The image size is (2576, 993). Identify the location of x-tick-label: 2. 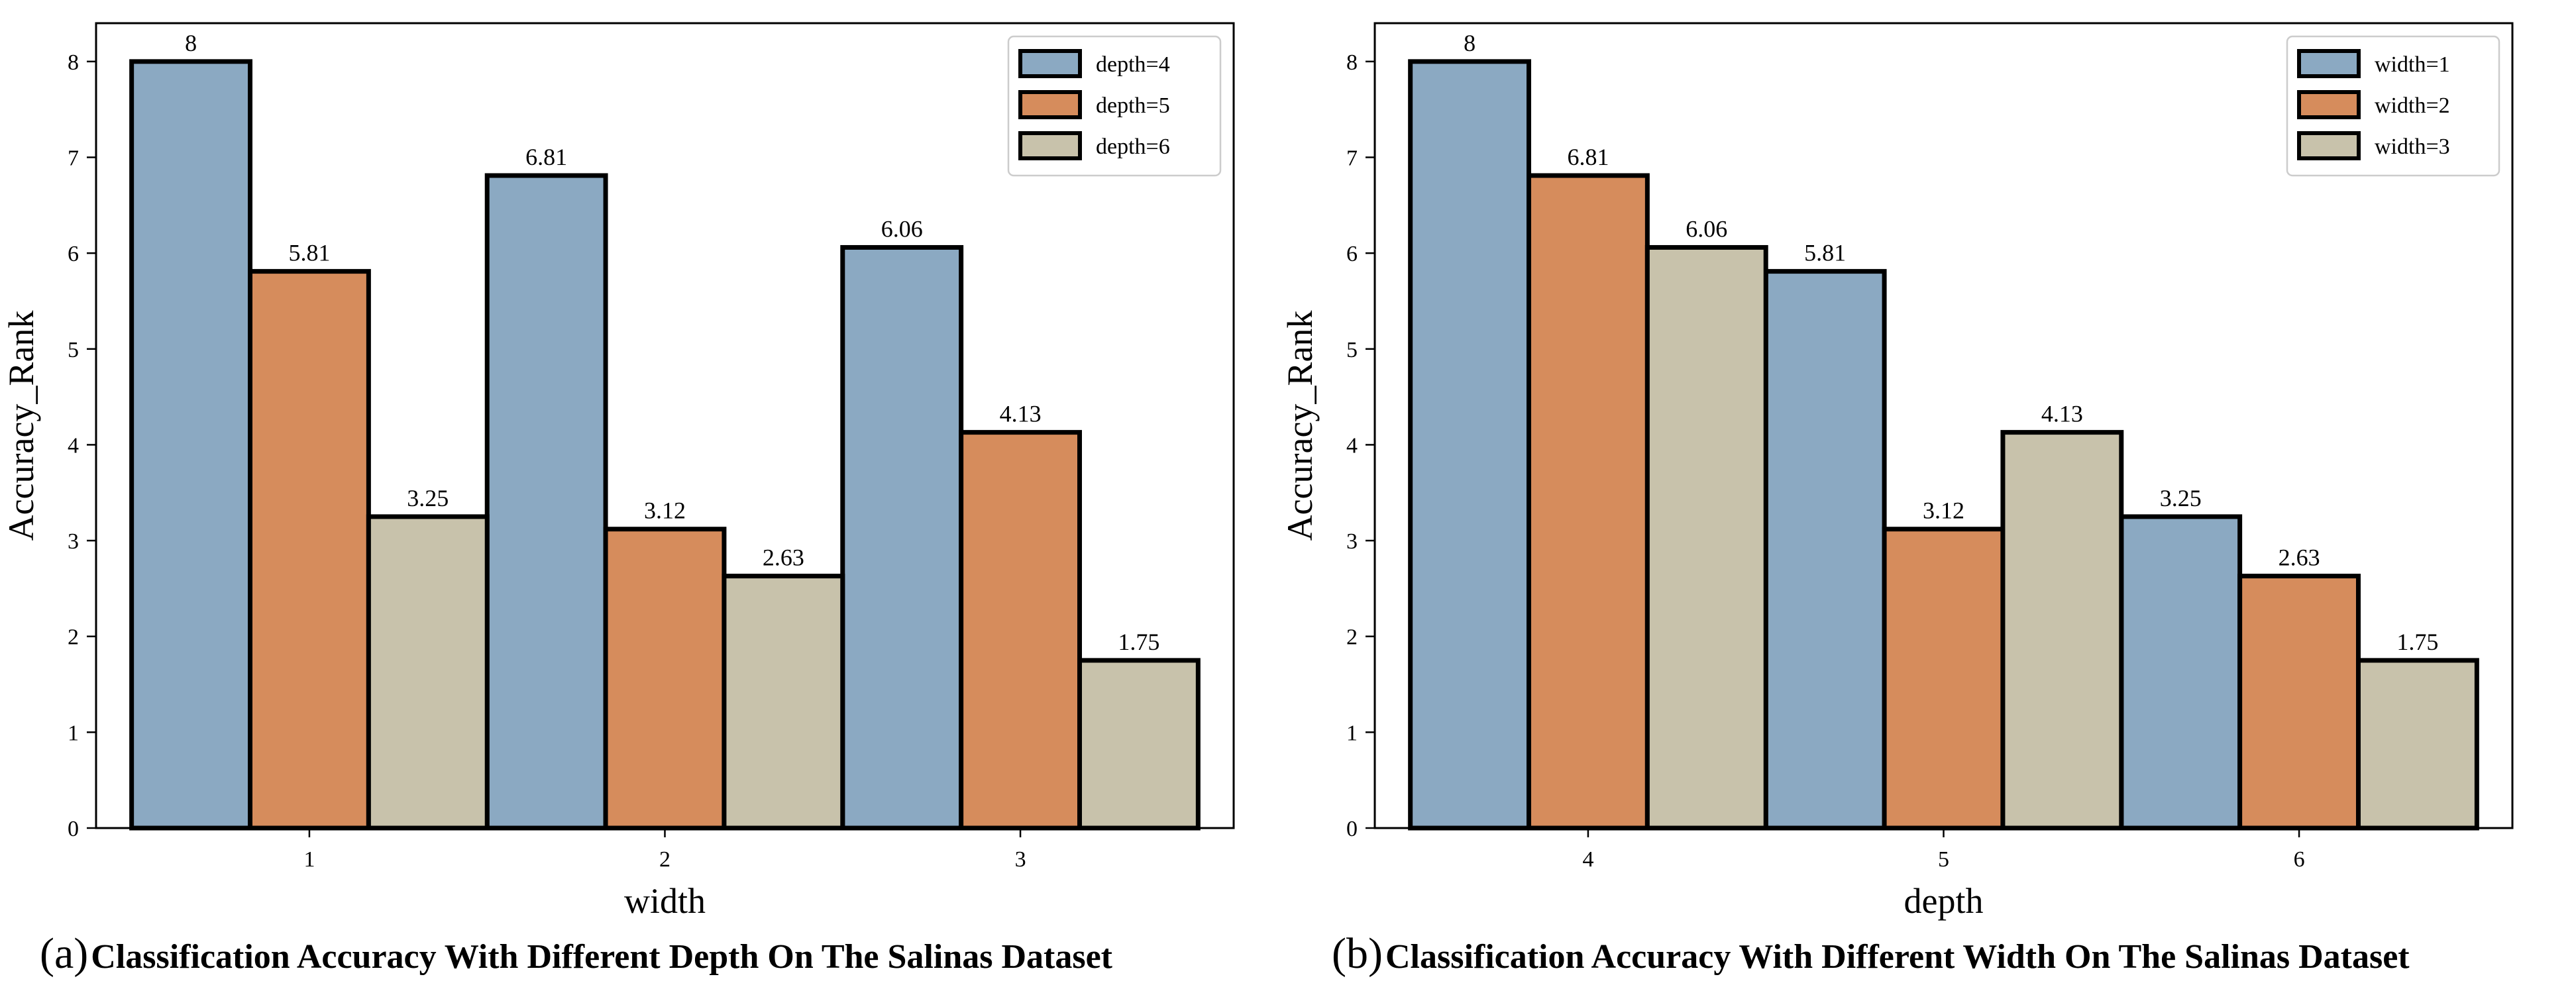
(665, 860).